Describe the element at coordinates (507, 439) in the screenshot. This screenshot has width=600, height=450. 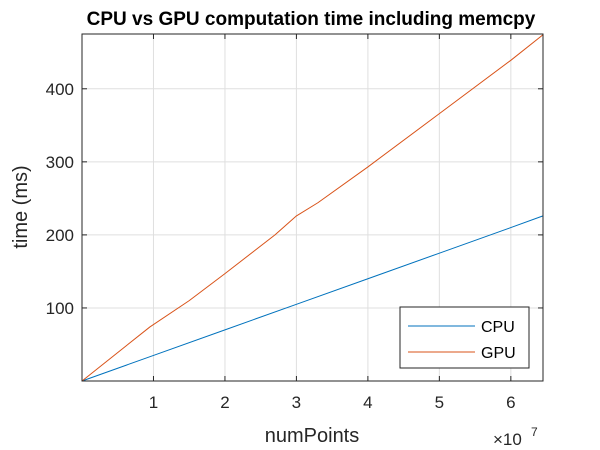
I see `x-axis-exponent-base: ×10` at that location.